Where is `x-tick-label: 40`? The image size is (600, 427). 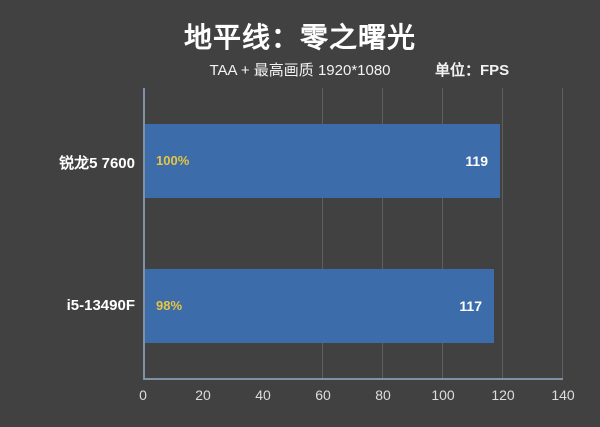 x-tick-label: 40 is located at coordinates (263, 395).